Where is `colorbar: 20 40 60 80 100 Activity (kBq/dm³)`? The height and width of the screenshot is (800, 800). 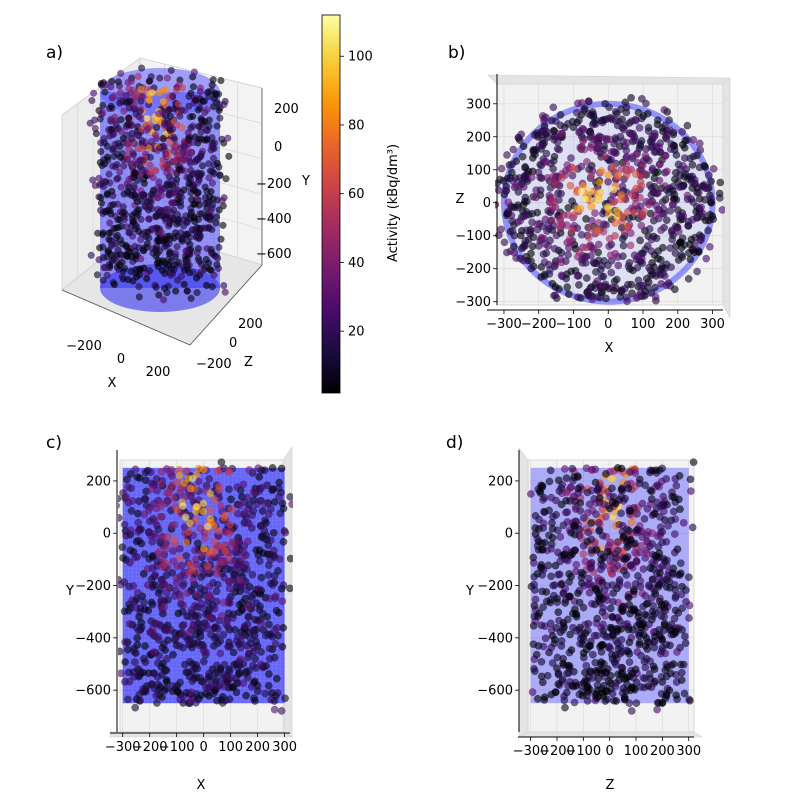
colorbar: 20 40 60 80 100 Activity (kBq/dm³) is located at coordinates (361, 204).